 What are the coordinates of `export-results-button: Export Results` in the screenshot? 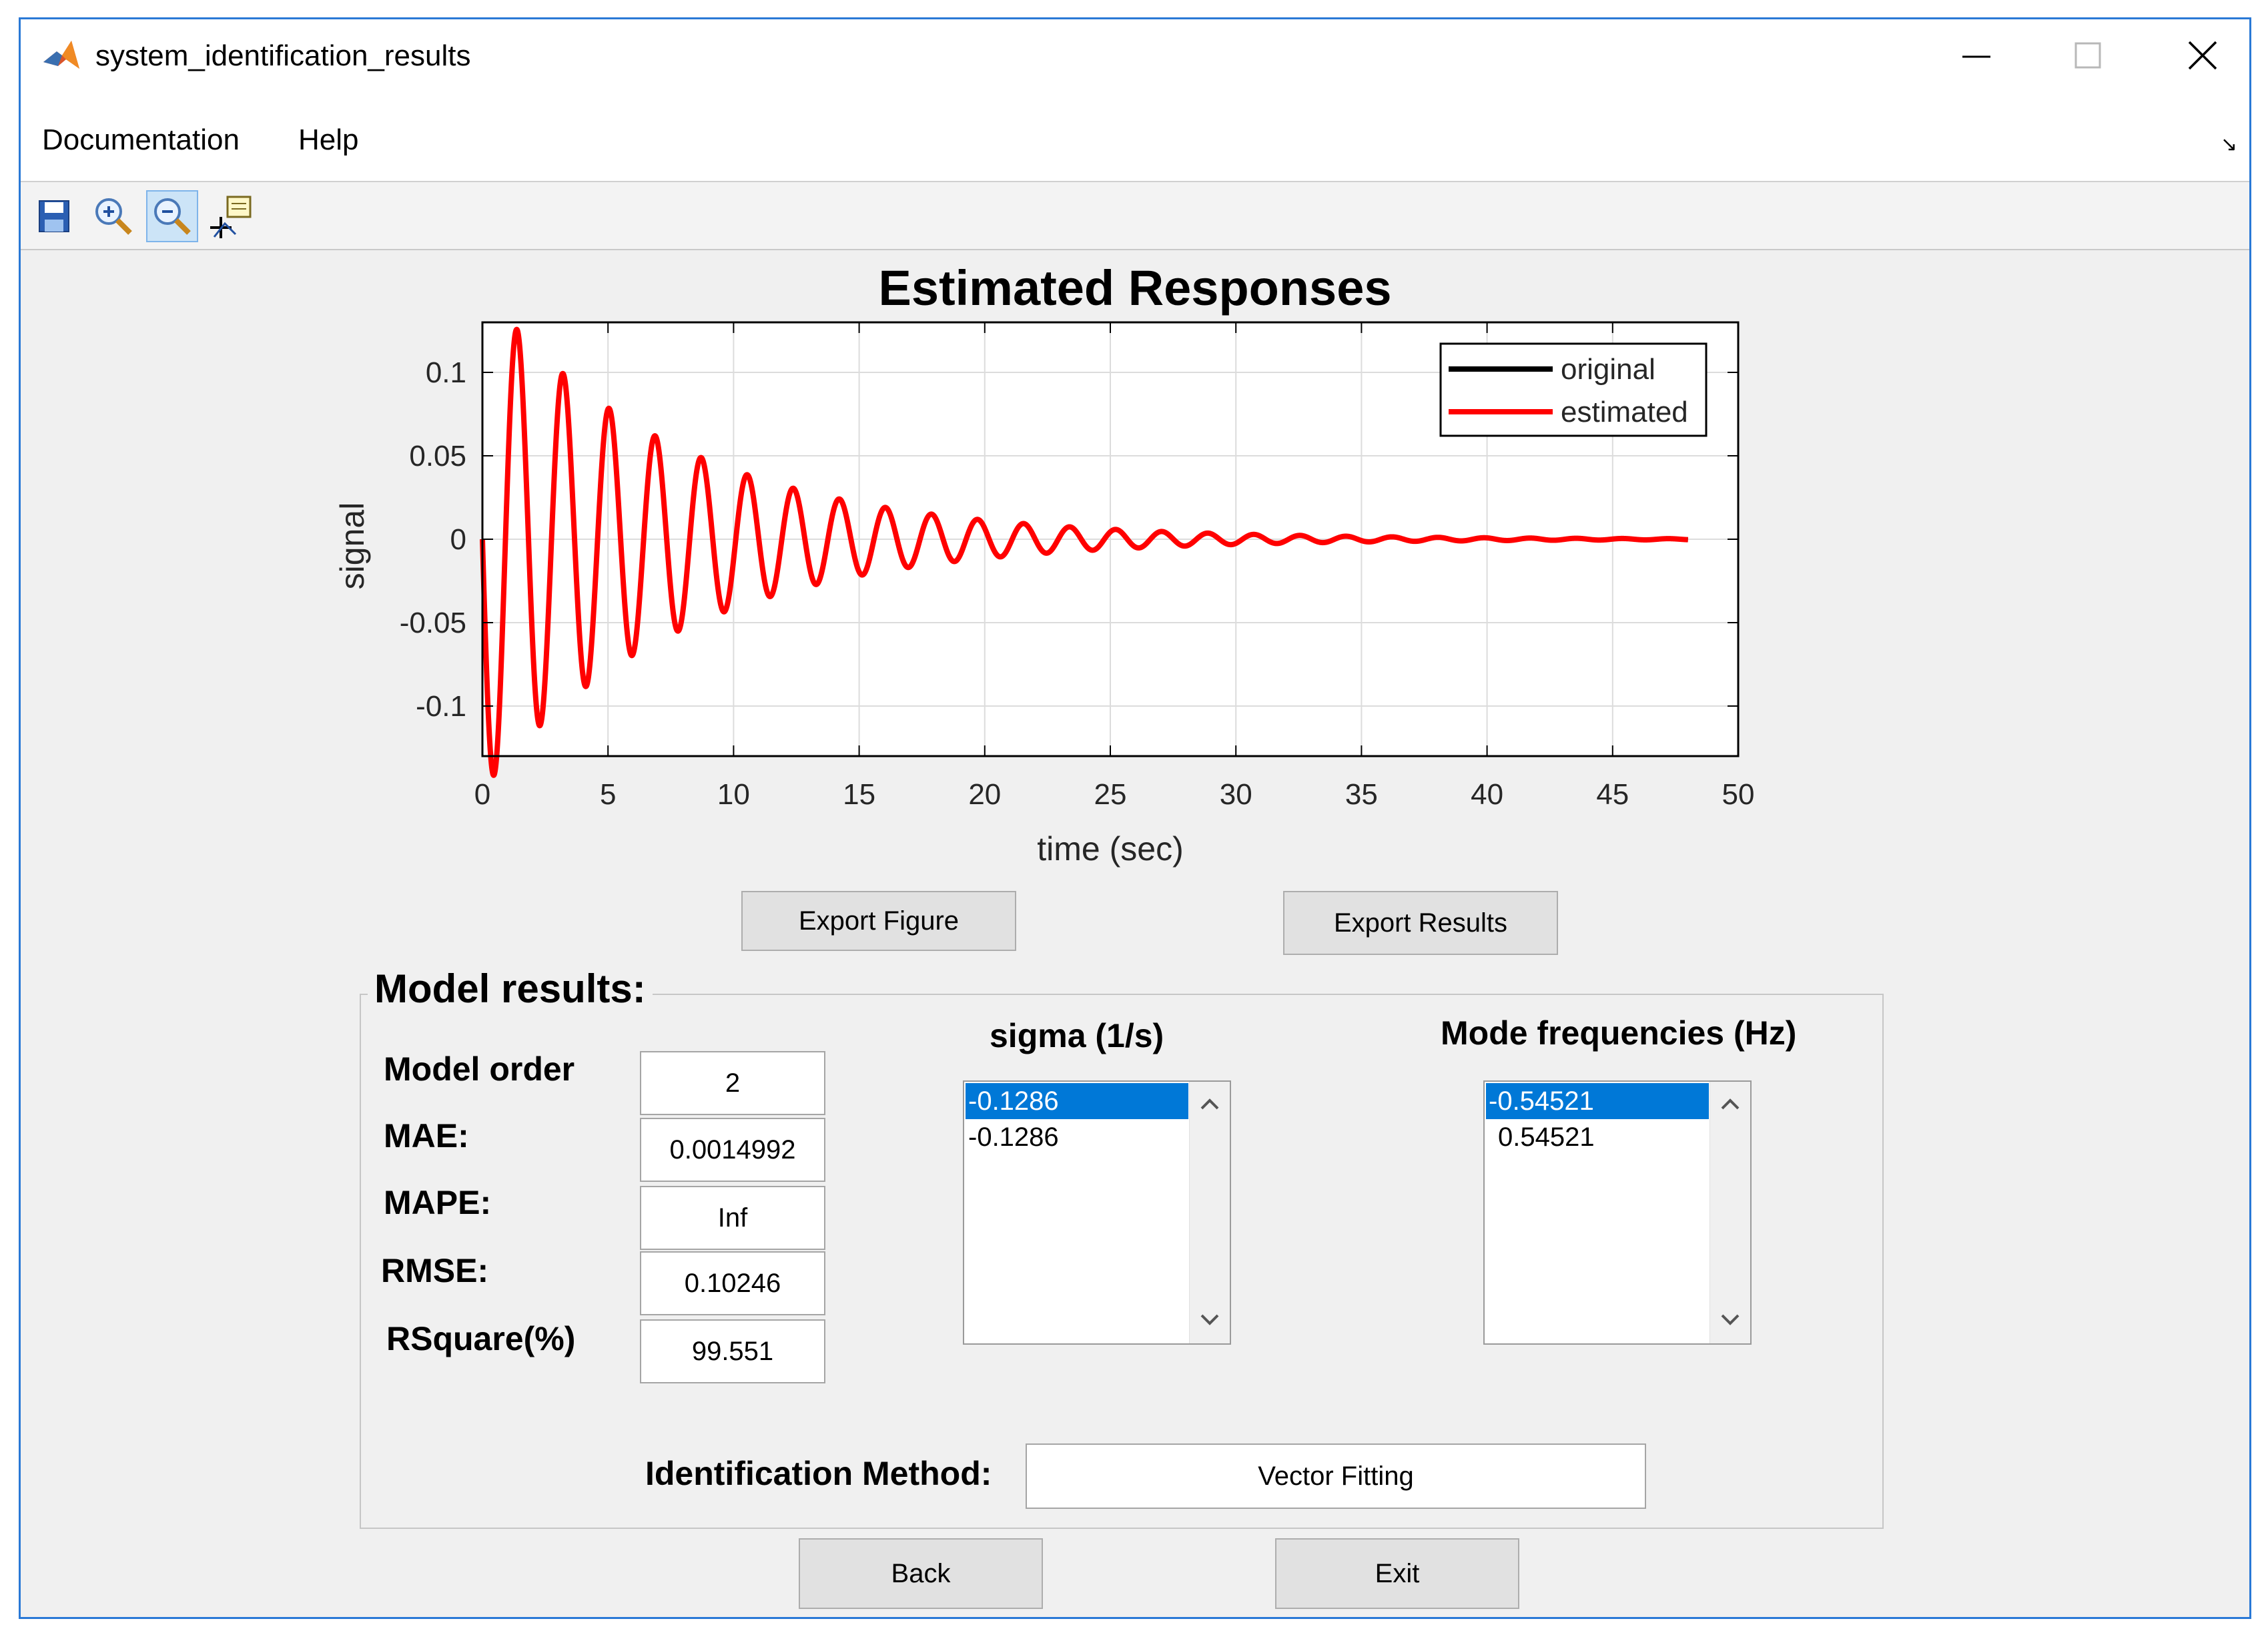 It's located at (1420, 923).